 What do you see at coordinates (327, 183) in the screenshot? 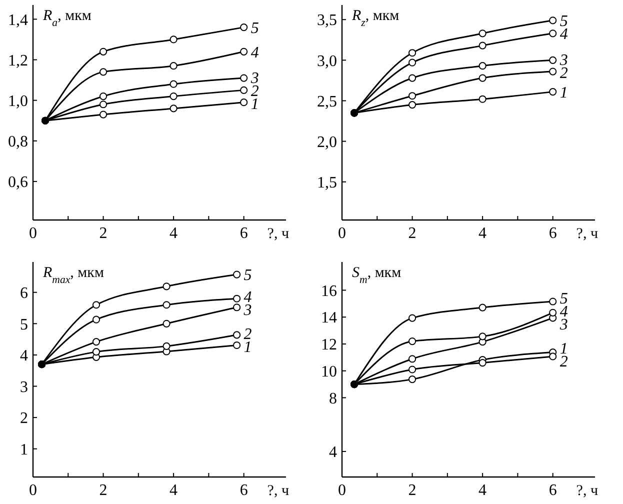
I see `y-tick-label: 1,5` at bounding box center [327, 183].